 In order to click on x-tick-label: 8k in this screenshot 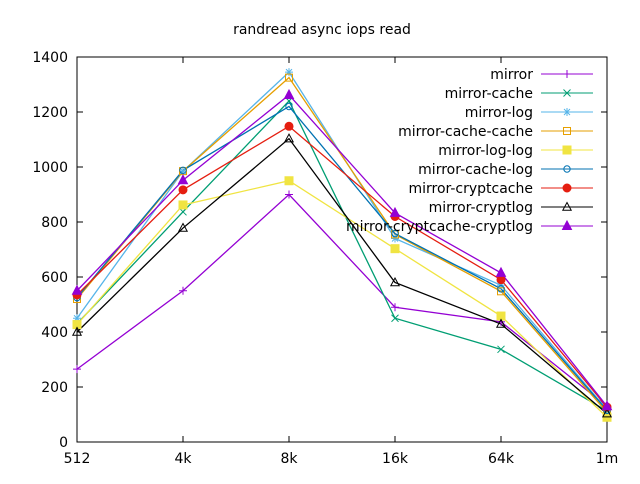, I will do `click(289, 459)`.